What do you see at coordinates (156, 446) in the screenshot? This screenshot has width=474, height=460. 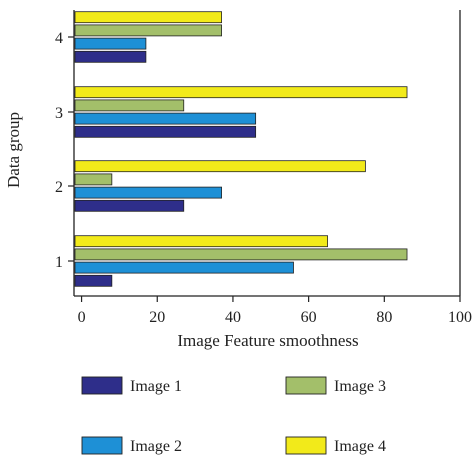 I see `legend-label-image-2: Image 2` at bounding box center [156, 446].